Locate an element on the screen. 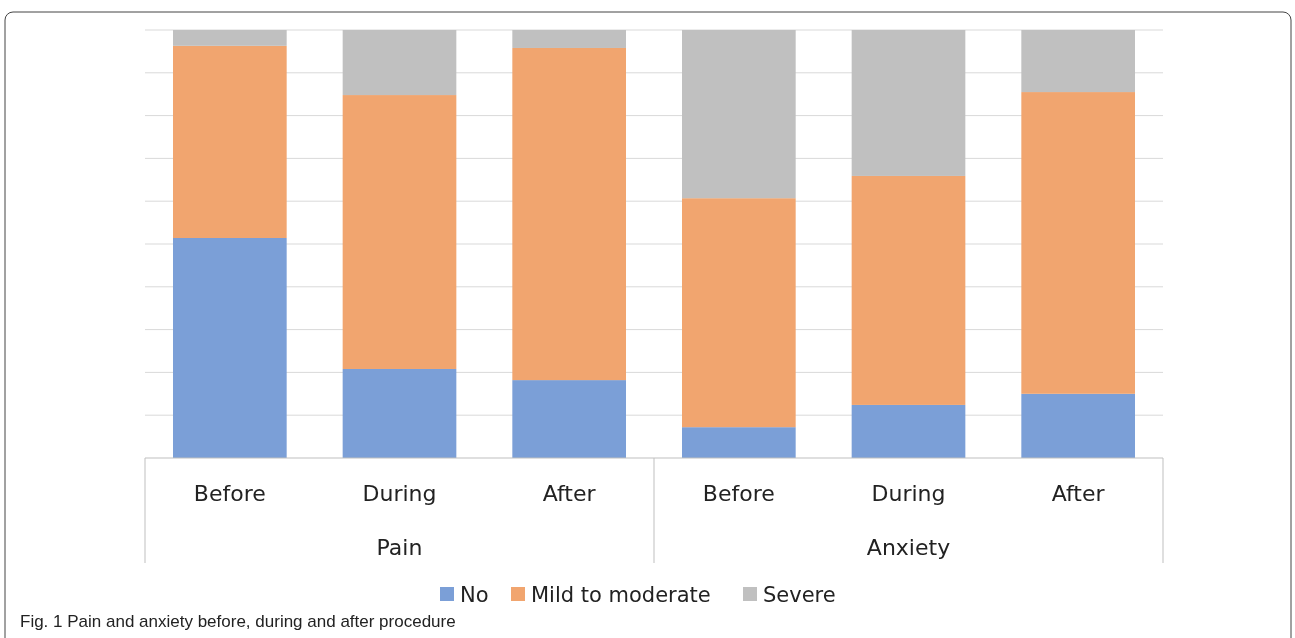  text: Pain is located at coordinates (399, 547).